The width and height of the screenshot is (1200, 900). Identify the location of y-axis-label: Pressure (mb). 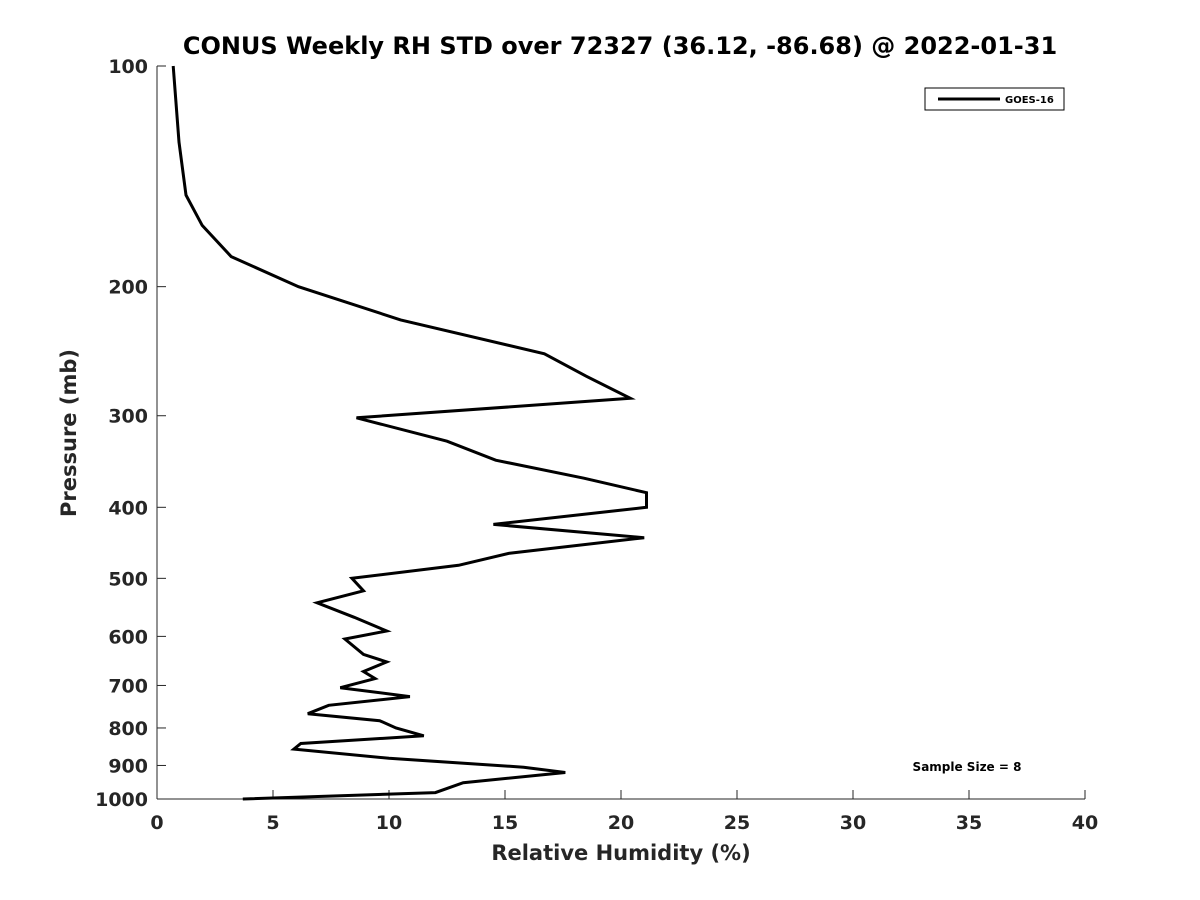
(69, 433).